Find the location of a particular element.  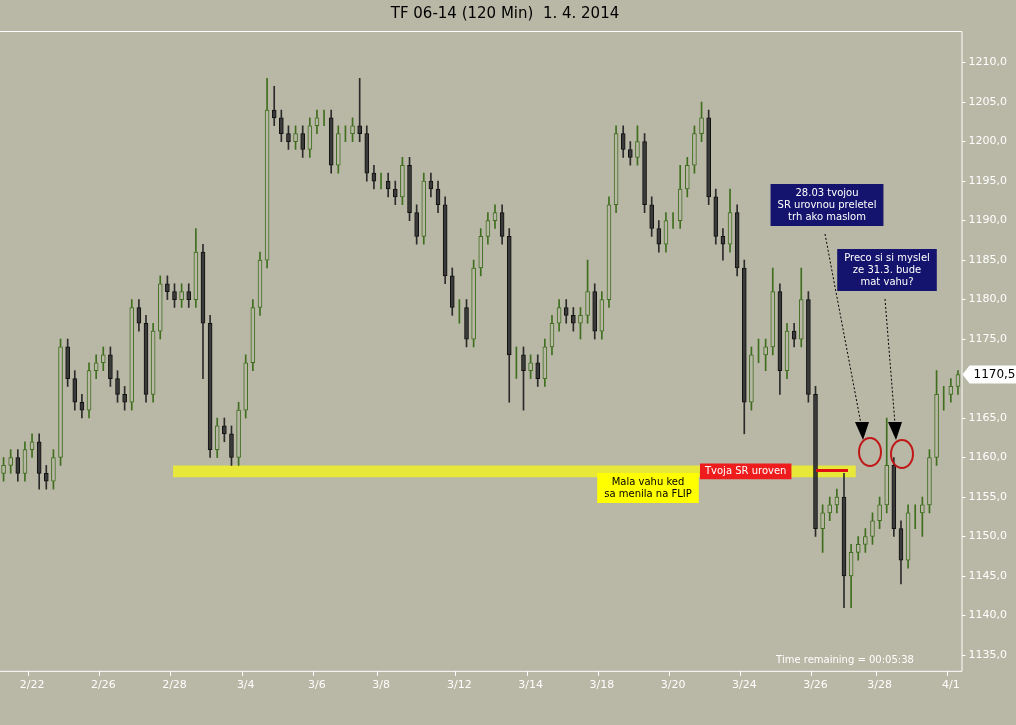

x-tick-label: 3/28 is located at coordinates (879, 685).